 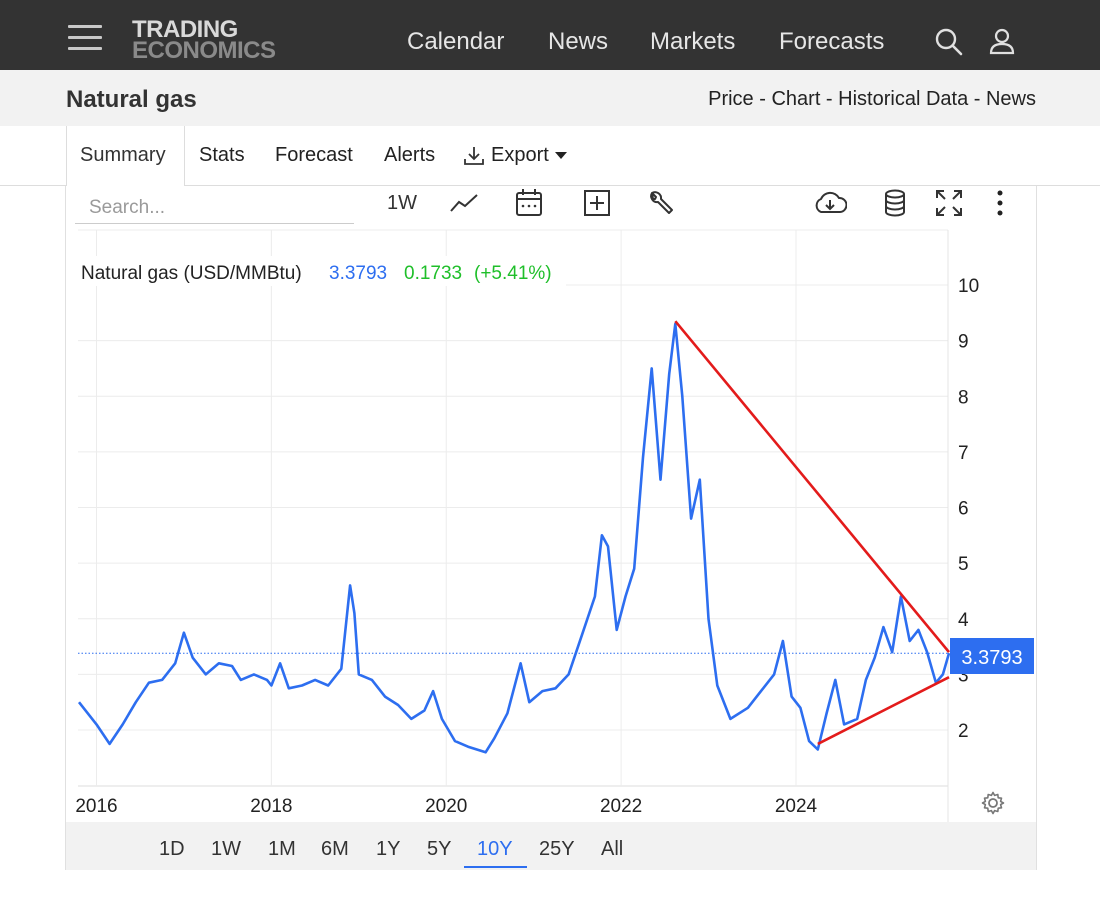 I want to click on gear-icon, so click(x=993, y=803).